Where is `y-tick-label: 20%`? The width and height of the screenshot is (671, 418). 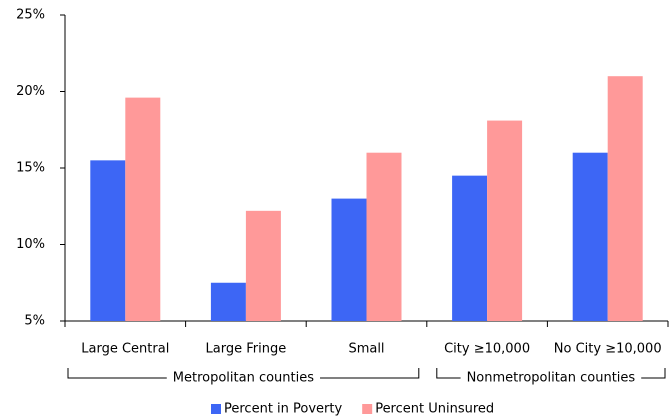 y-tick-label: 20% is located at coordinates (30, 91).